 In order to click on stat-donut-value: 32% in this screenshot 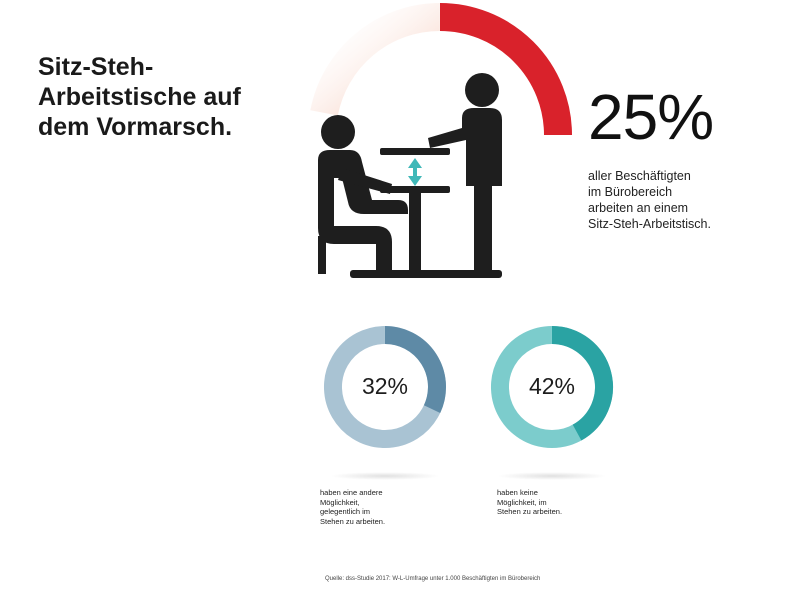, I will do `click(385, 386)`.